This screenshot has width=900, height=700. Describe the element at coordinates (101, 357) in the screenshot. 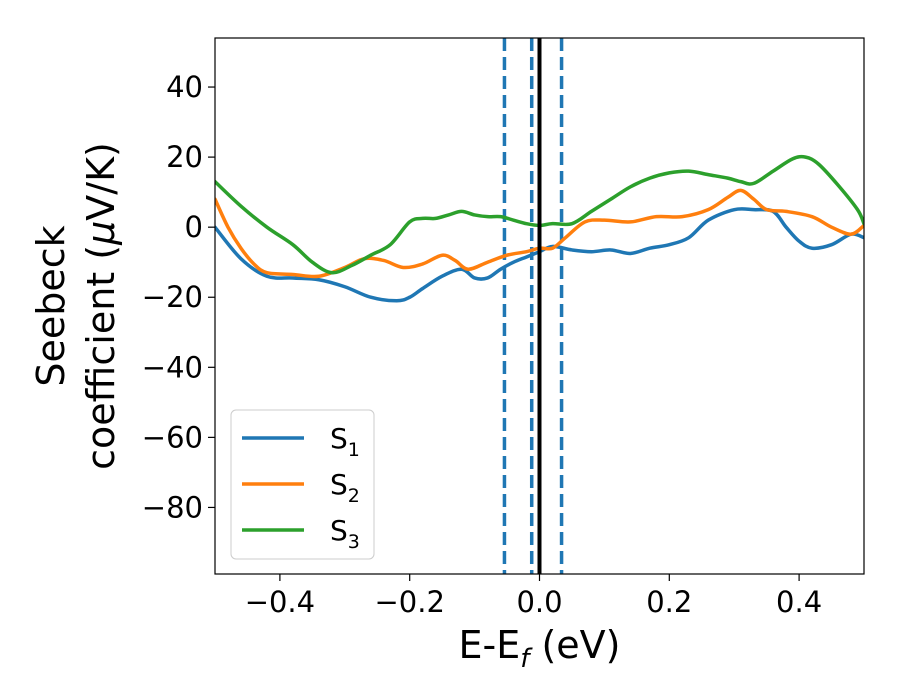

I see `y-axis-label-line2-pre: coefficient (` at that location.